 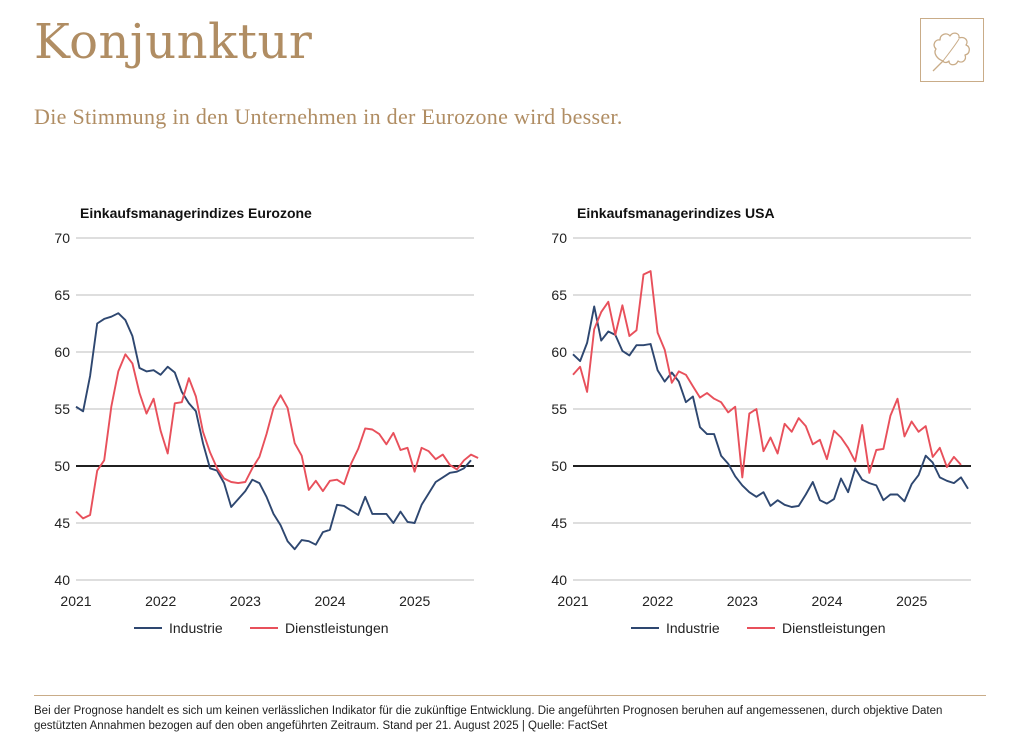 I want to click on chart-title: Einkaufsmanagerindizes Eurozone, so click(x=196, y=213).